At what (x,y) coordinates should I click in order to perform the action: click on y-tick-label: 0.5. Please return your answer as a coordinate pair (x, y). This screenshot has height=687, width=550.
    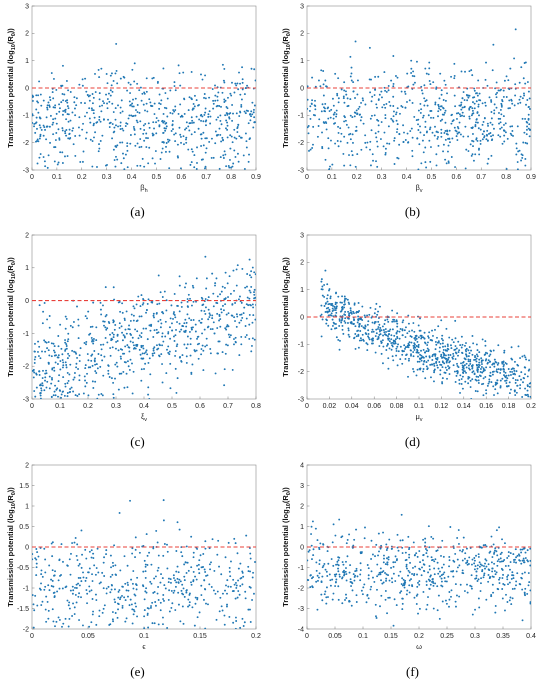
    Looking at the image, I should click on (24, 527).